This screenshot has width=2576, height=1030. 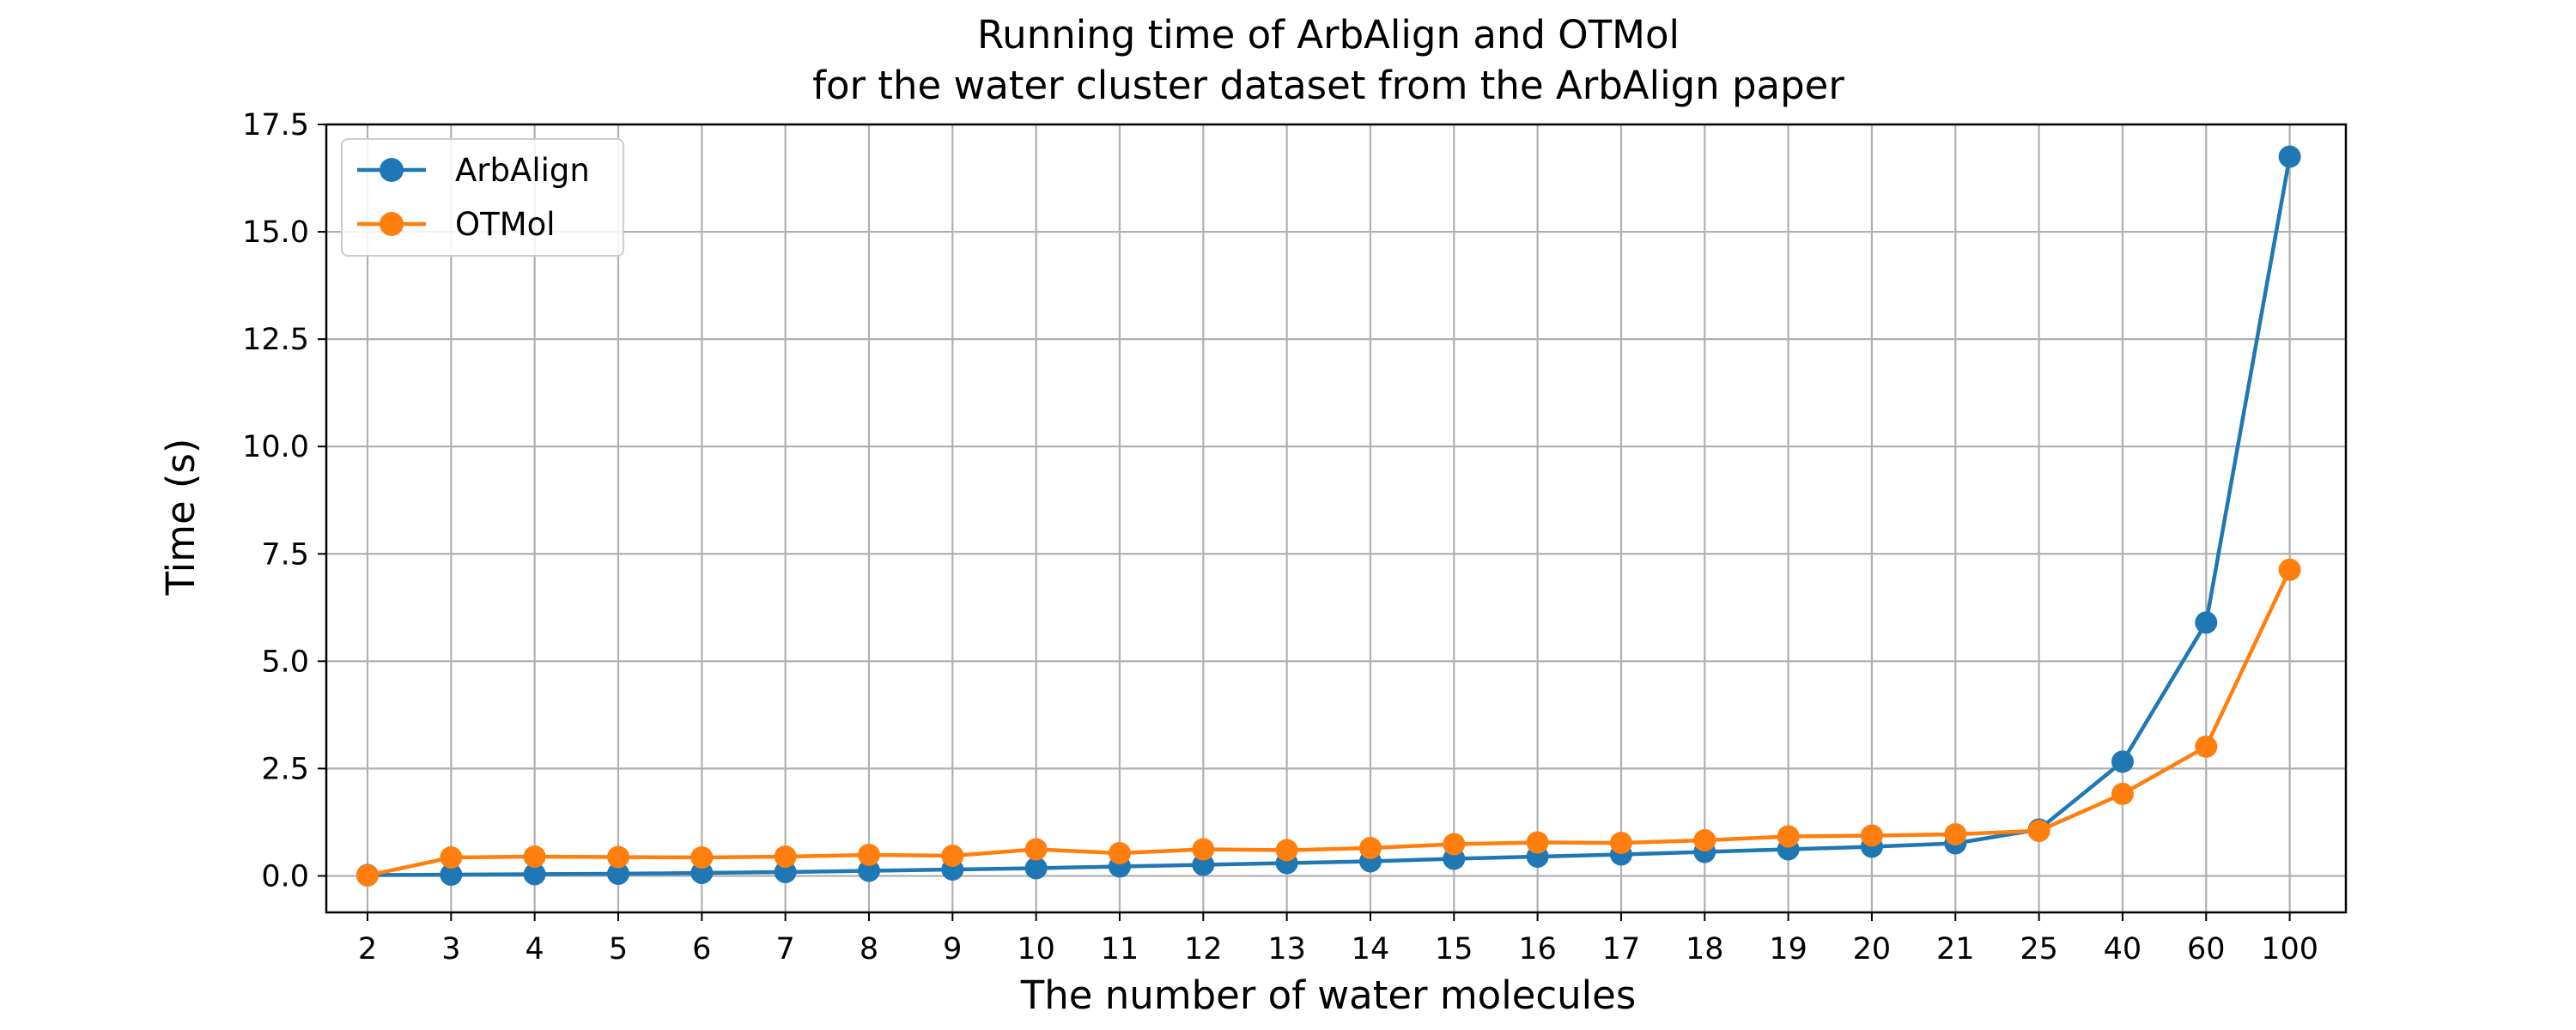 What do you see at coordinates (392, 224) in the screenshot?
I see `legend-marker-otmol` at bounding box center [392, 224].